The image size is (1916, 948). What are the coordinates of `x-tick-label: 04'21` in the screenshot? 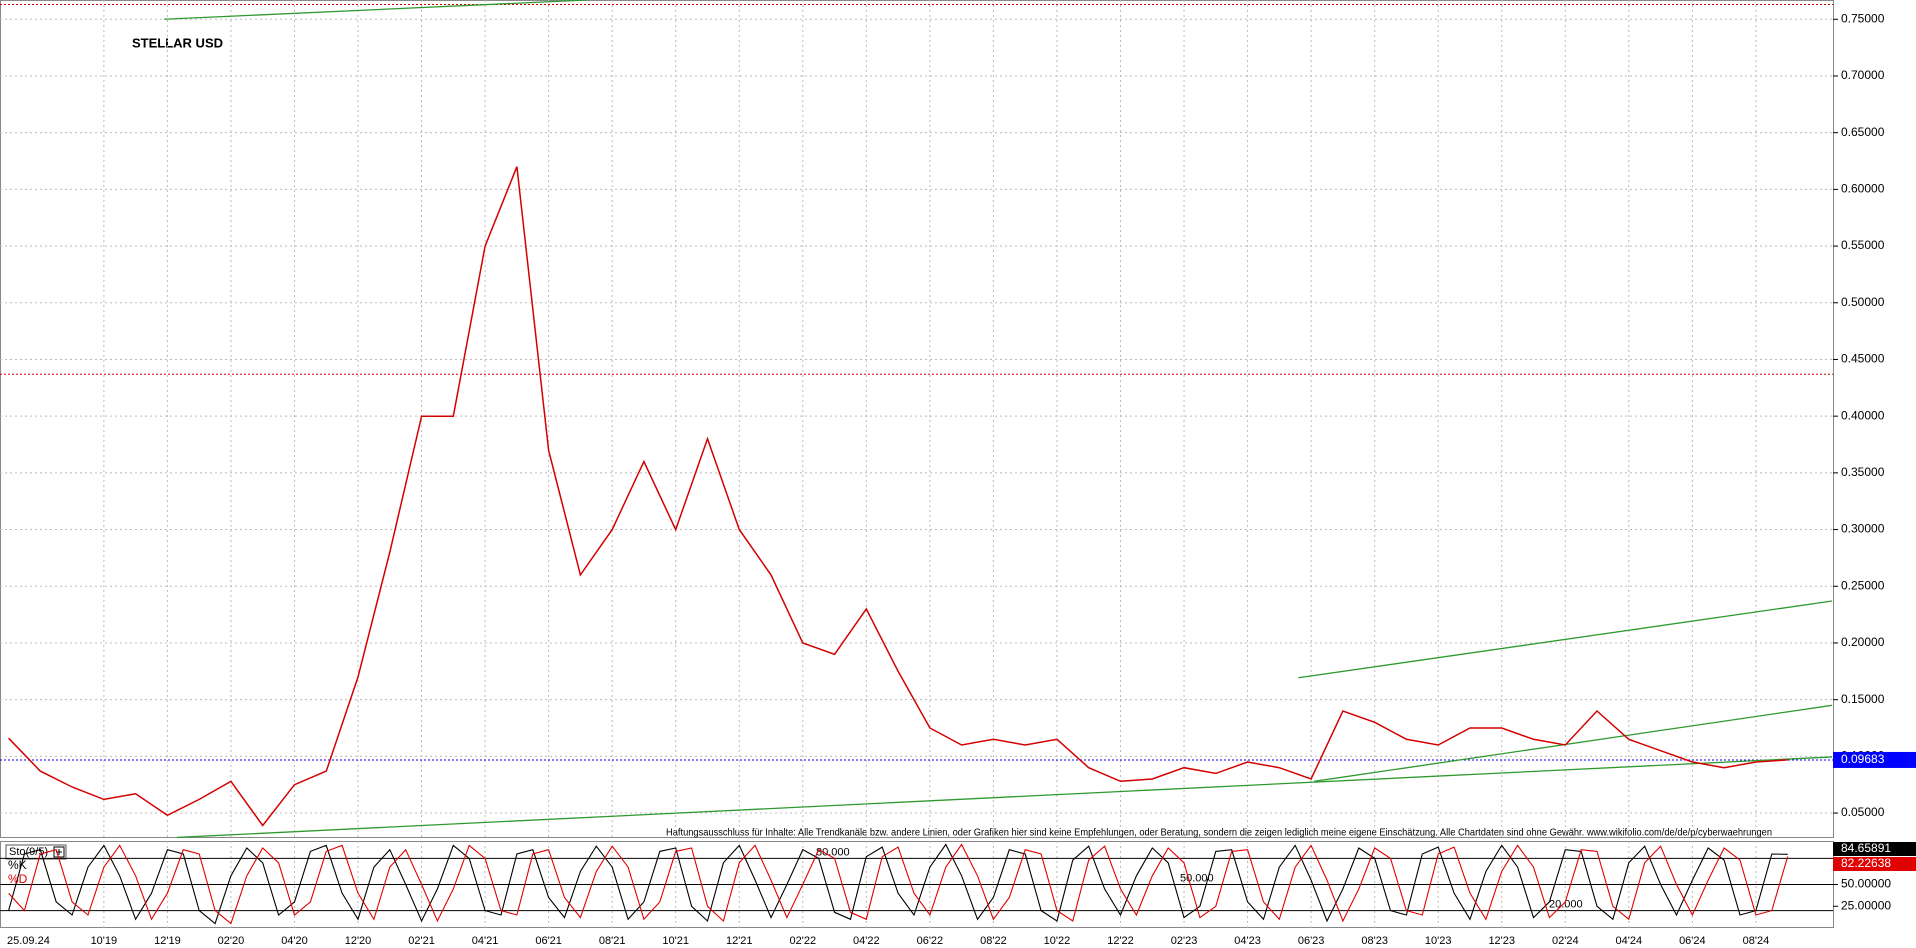 It's located at (485, 941).